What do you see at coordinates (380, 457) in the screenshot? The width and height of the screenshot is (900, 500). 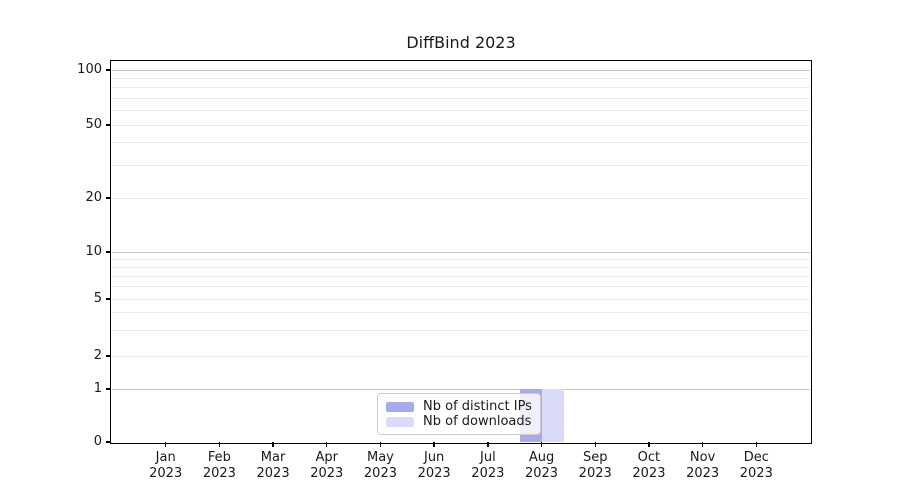 I see `x-tick-month: May` at bounding box center [380, 457].